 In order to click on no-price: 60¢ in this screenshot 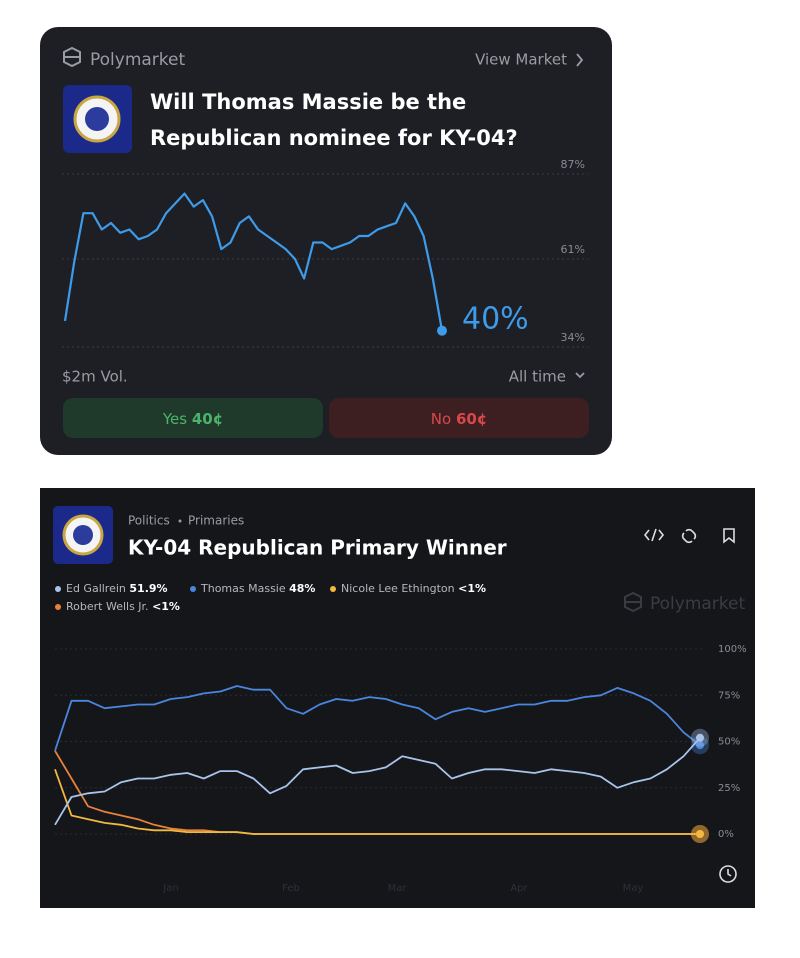, I will do `click(471, 419)`.